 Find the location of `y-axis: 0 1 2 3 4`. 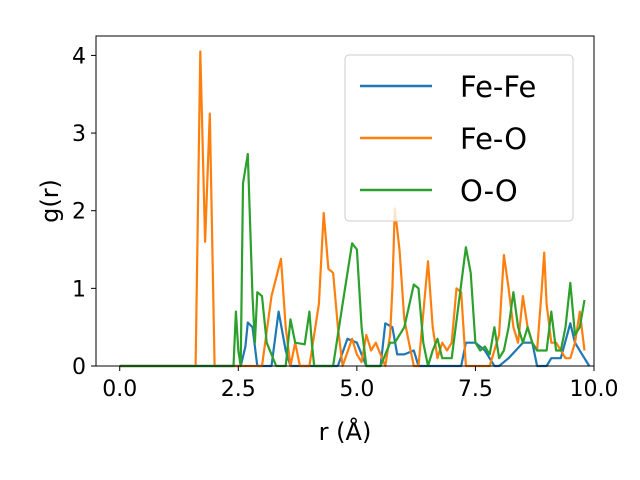

y-axis: 0 1 2 3 4 is located at coordinates (84, 212).